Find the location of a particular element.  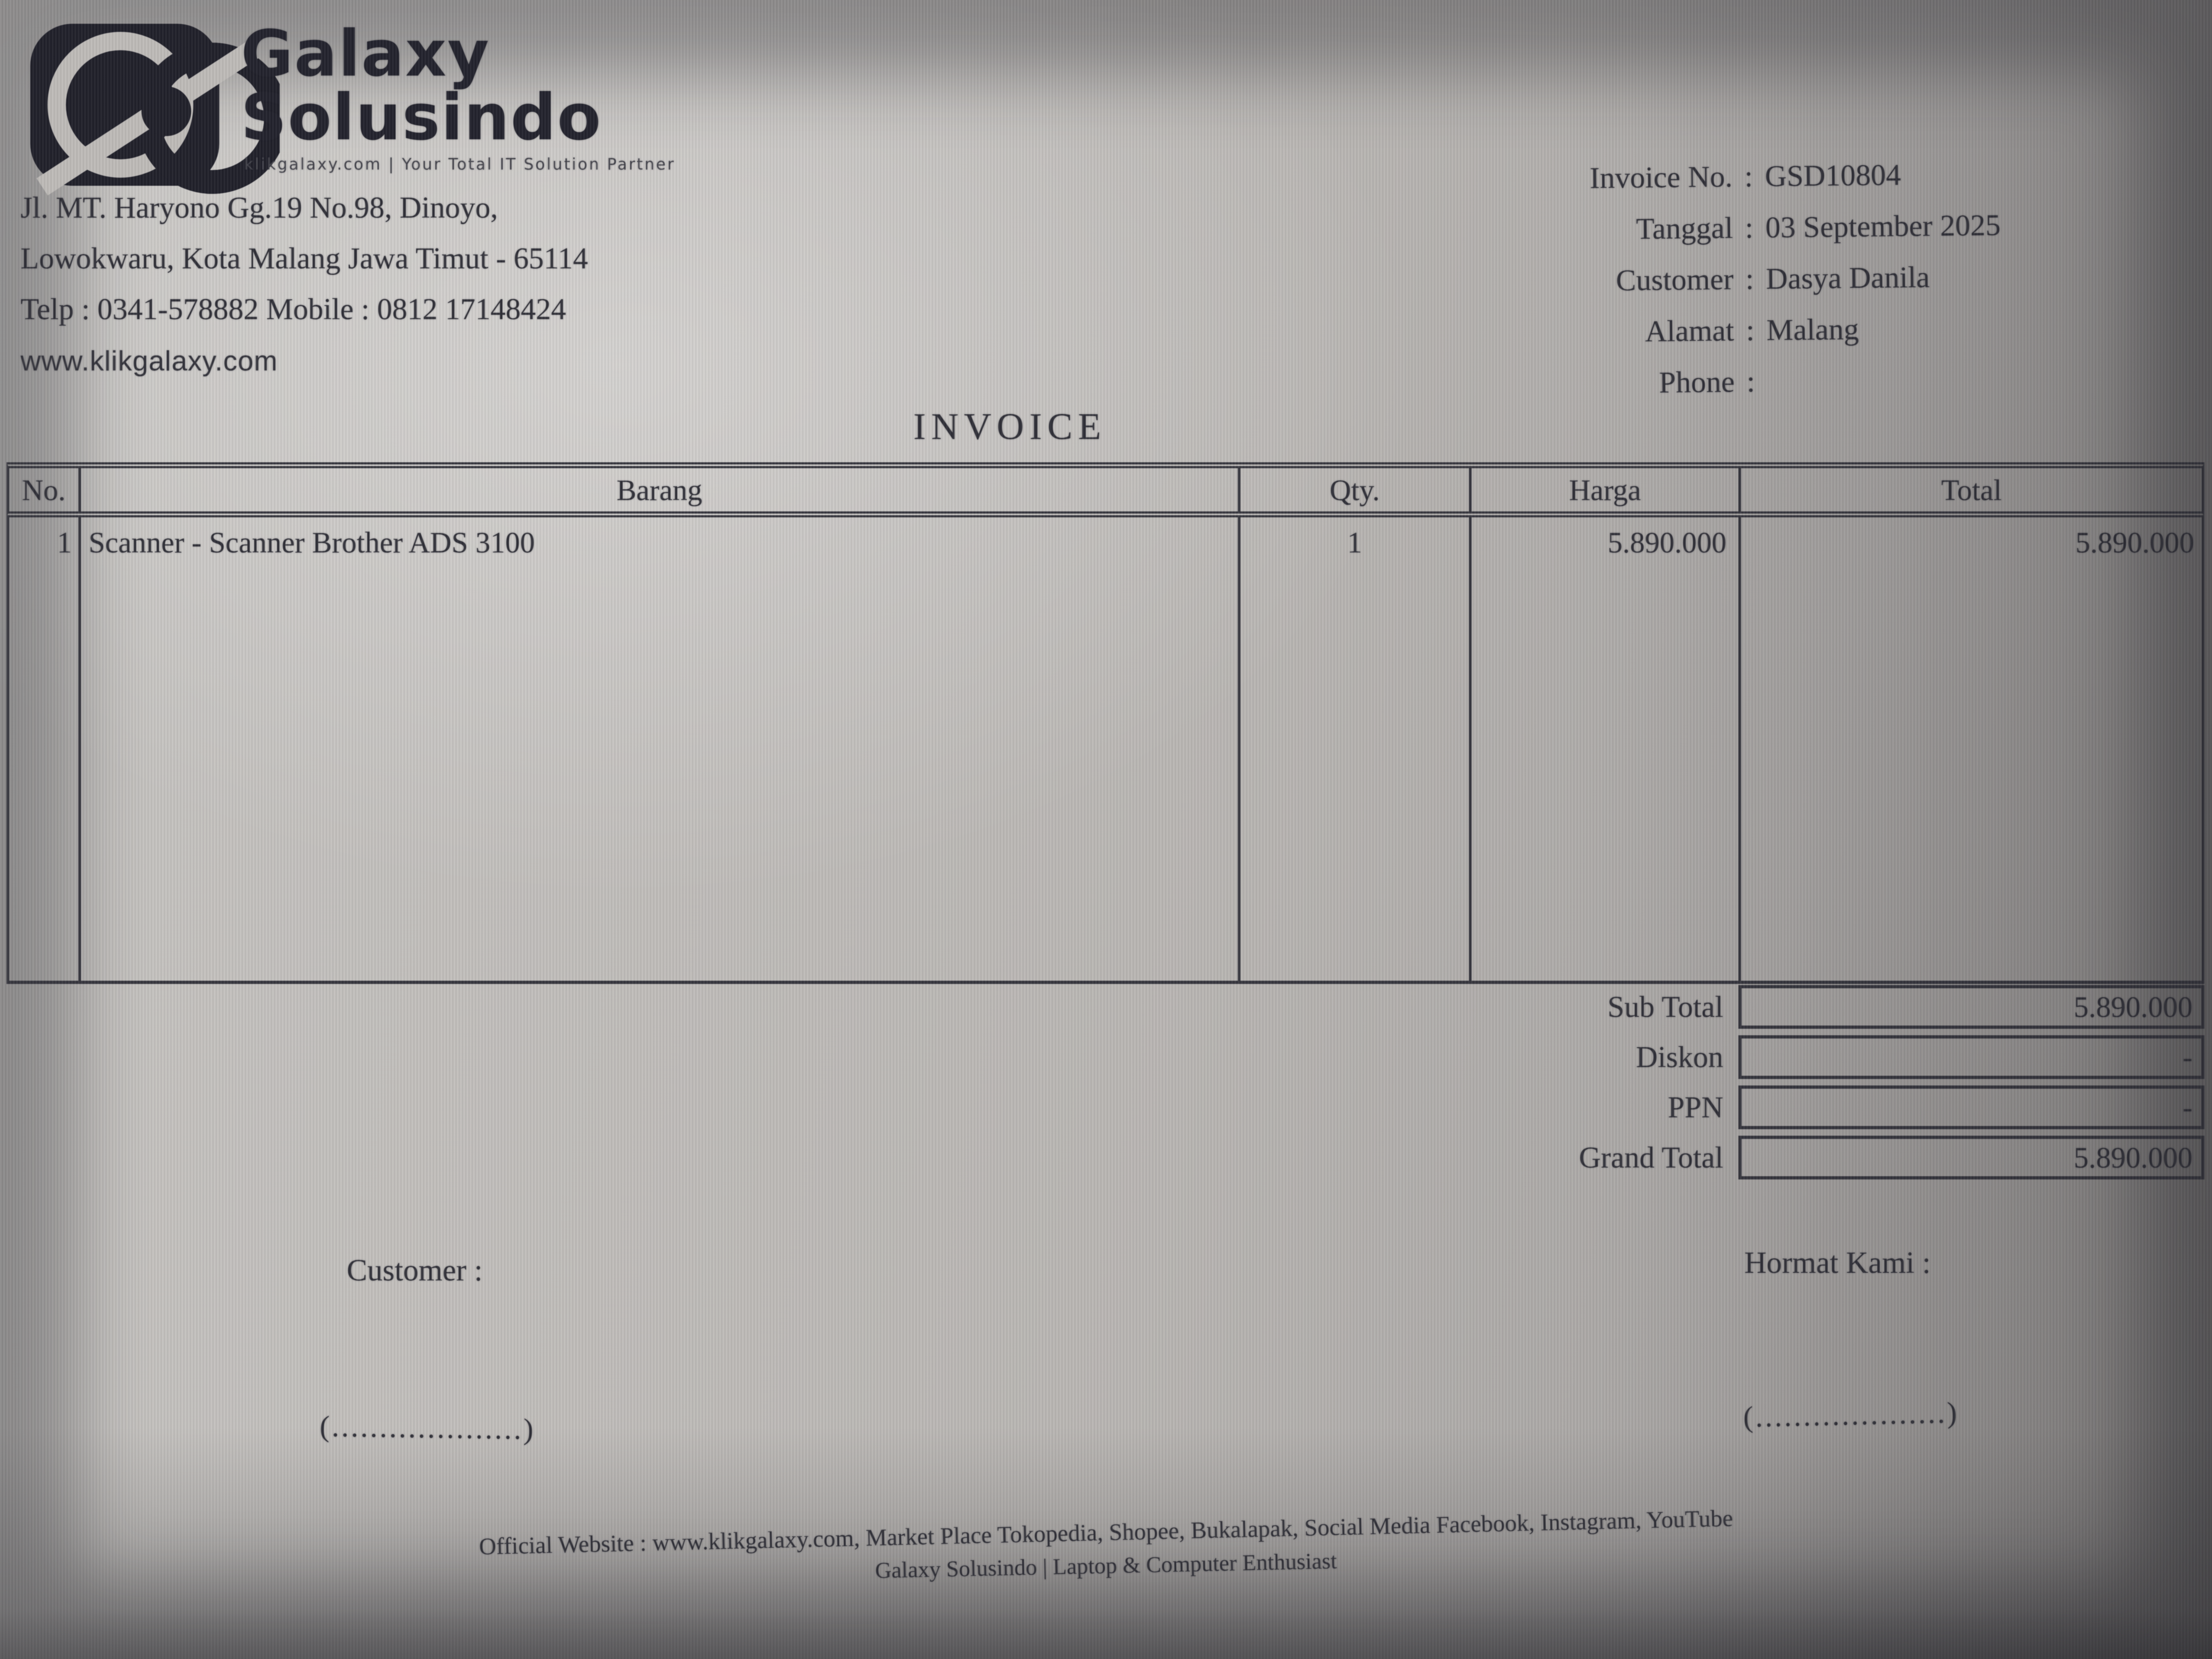

meta-label: Tanggal is located at coordinates (1685, 228).